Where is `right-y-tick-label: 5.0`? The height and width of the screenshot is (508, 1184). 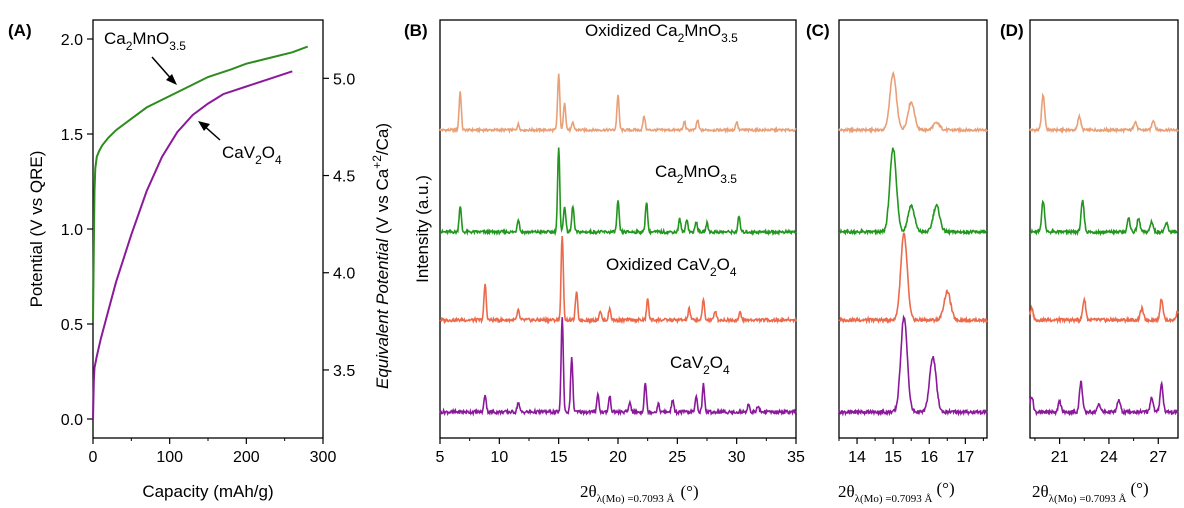 right-y-tick-label: 5.0 is located at coordinates (344, 79).